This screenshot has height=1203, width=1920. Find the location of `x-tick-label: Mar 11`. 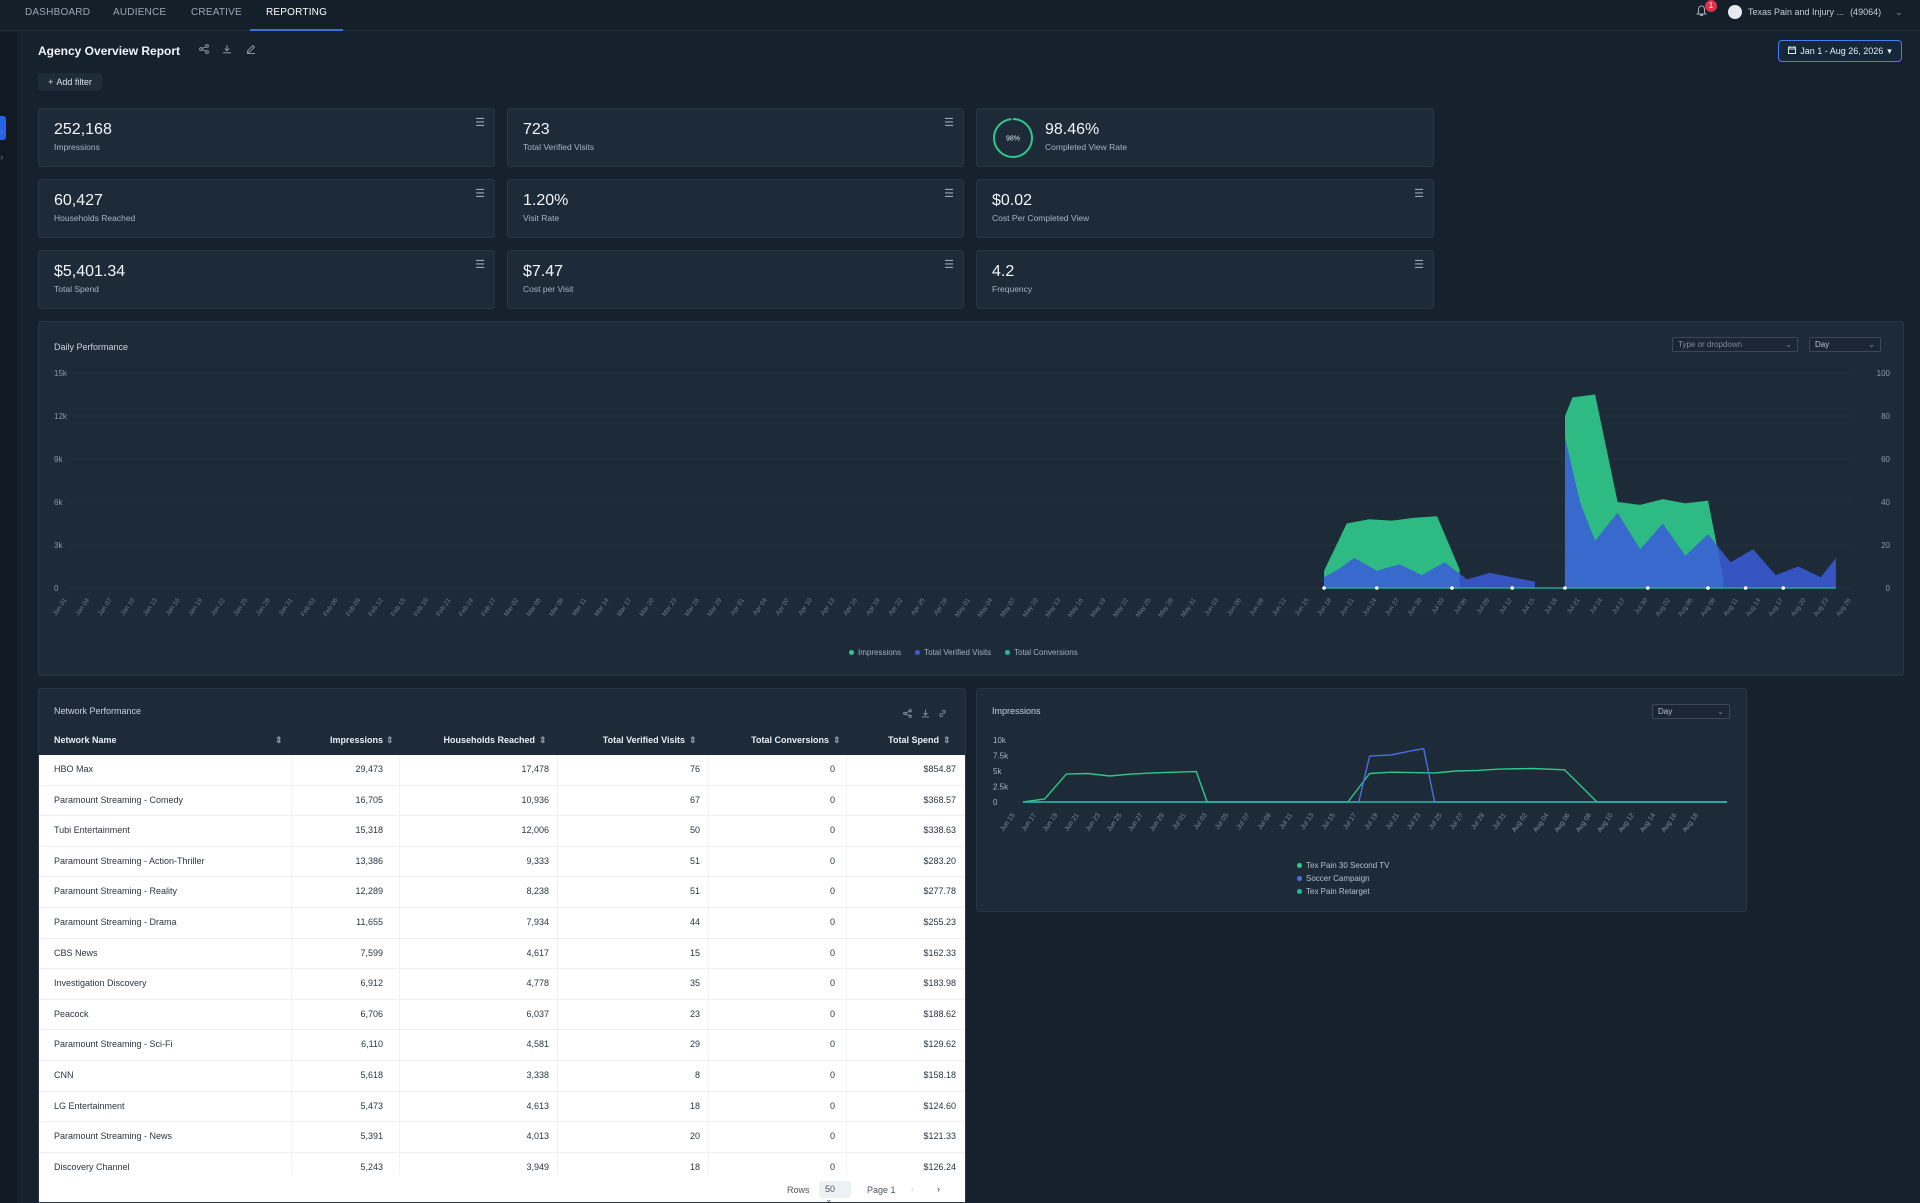

x-tick-label: Mar 11 is located at coordinates (579, 607).